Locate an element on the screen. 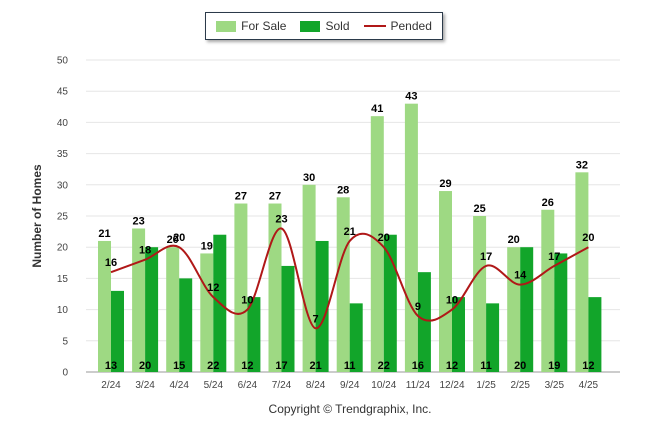 This screenshot has width=646, height=434. legend-label-for-sale: For Sale is located at coordinates (264, 26).